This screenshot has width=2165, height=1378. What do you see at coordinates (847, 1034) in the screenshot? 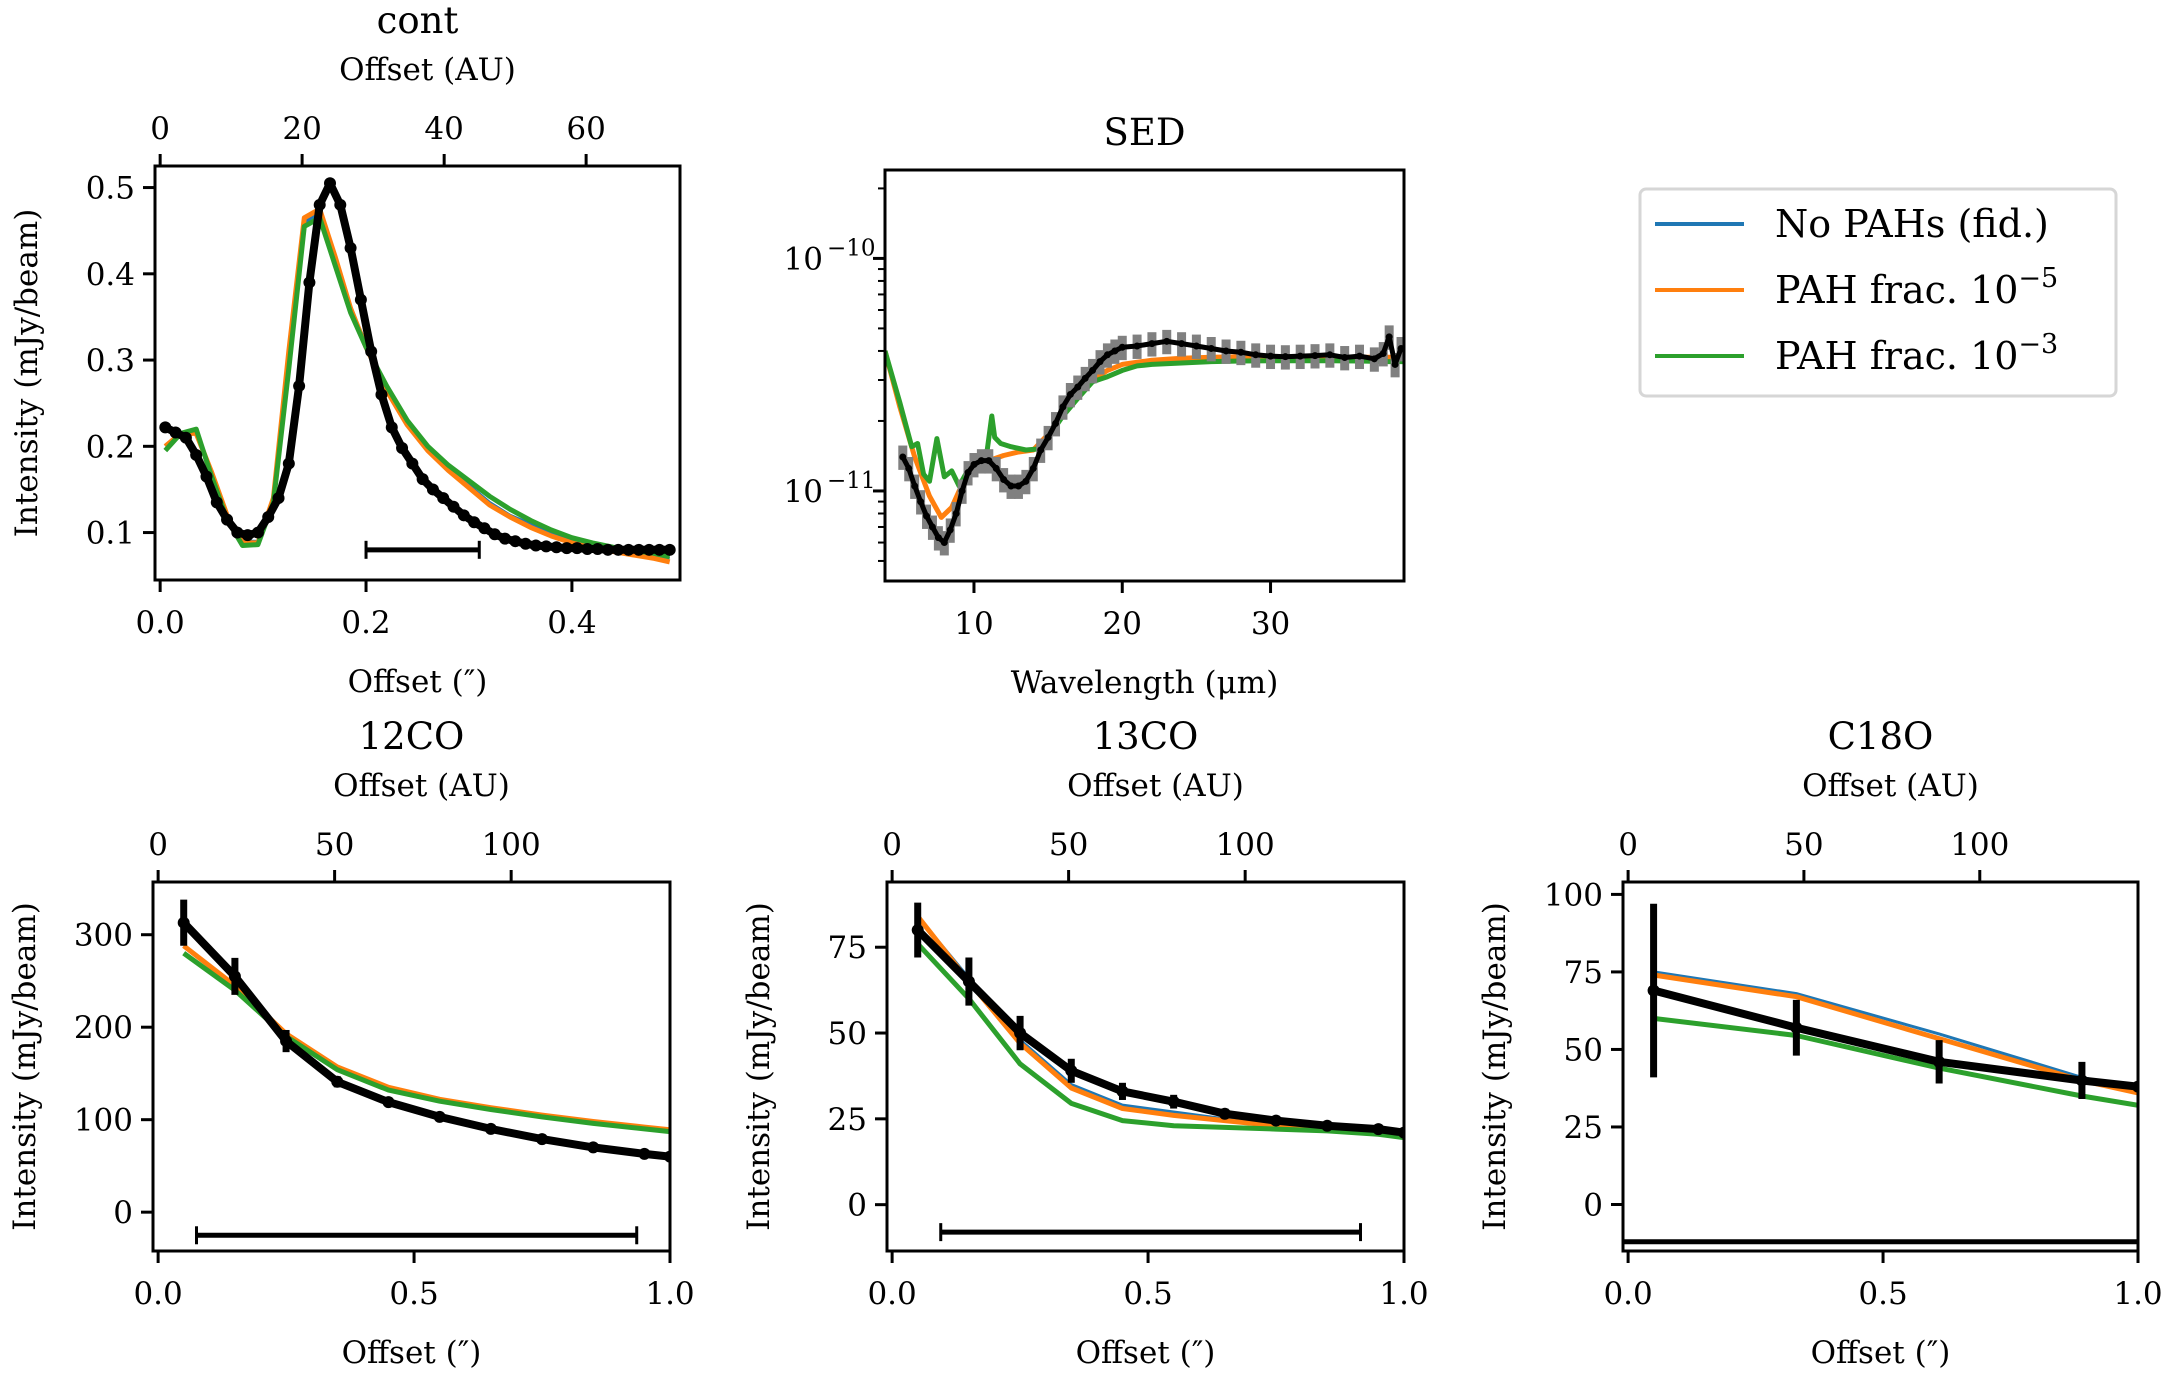
I see `y-tick-label: 50` at bounding box center [847, 1034].